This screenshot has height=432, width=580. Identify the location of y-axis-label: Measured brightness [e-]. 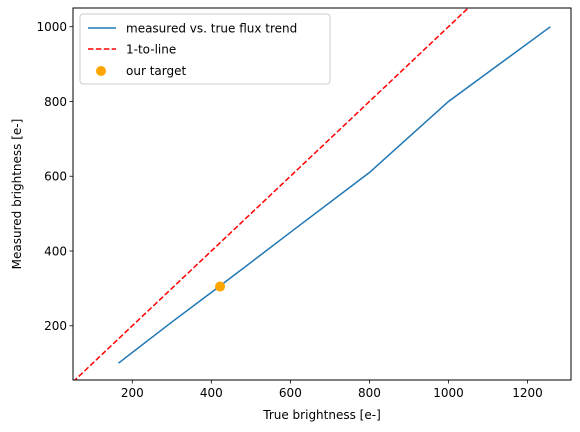
(17, 194).